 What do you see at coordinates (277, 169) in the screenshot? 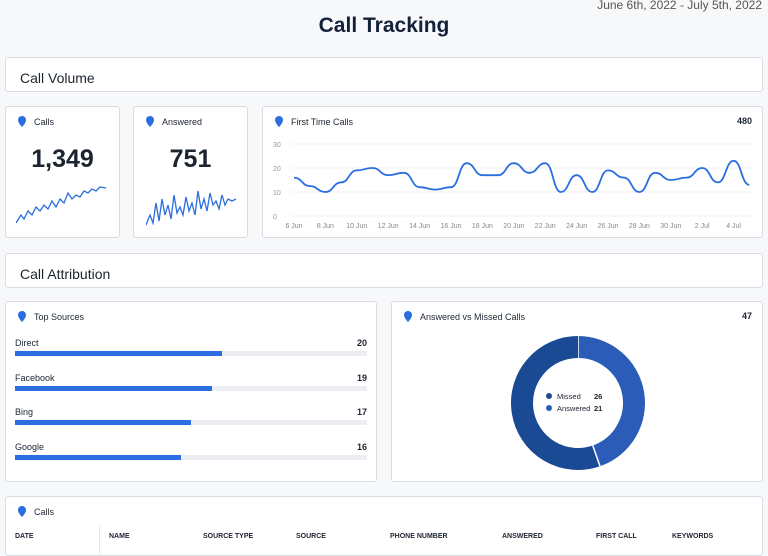
I see `y-tick-label: 20` at bounding box center [277, 169].